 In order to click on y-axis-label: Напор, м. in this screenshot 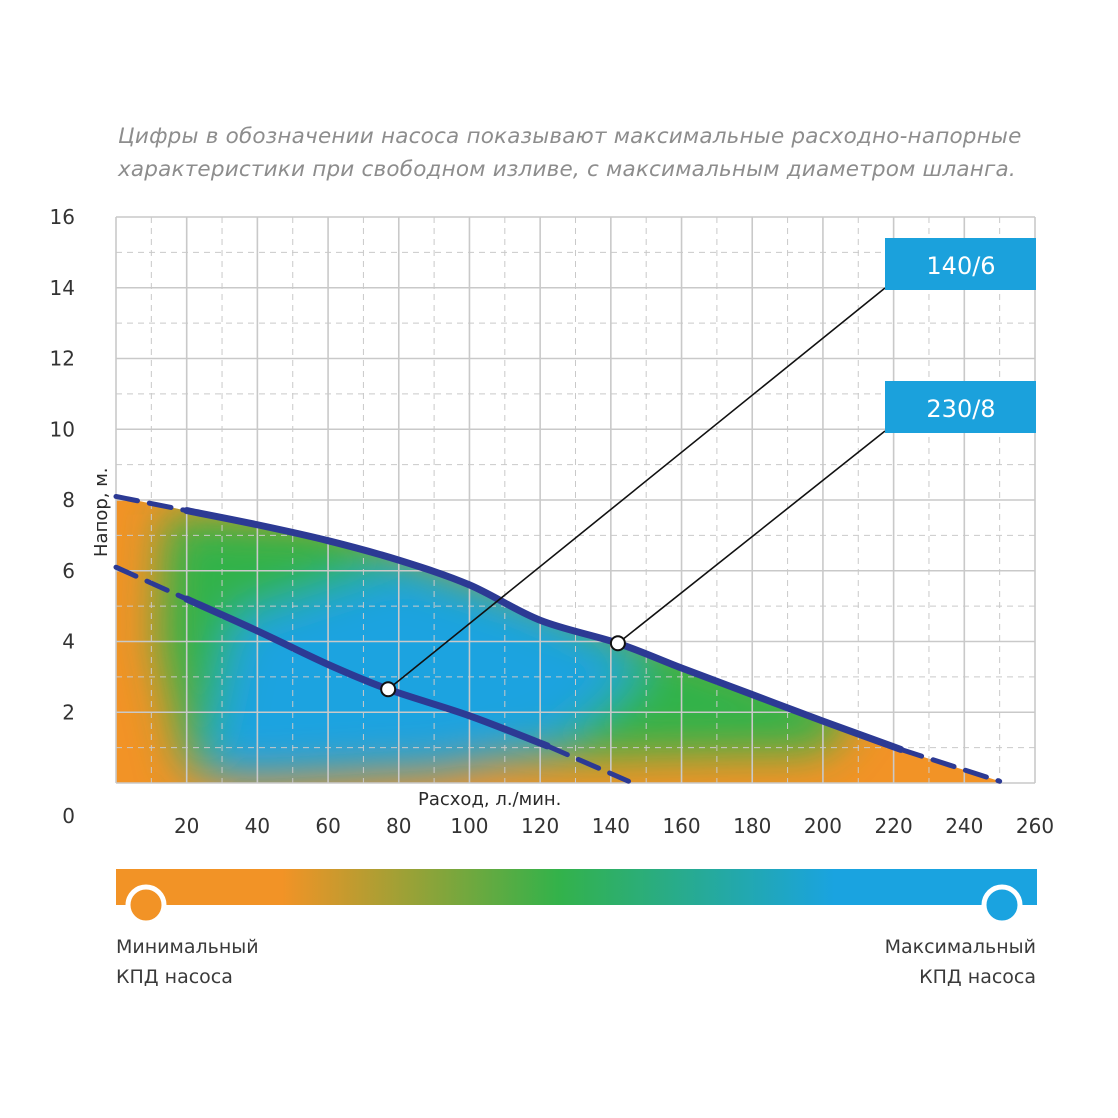, I will do `click(101, 512)`.